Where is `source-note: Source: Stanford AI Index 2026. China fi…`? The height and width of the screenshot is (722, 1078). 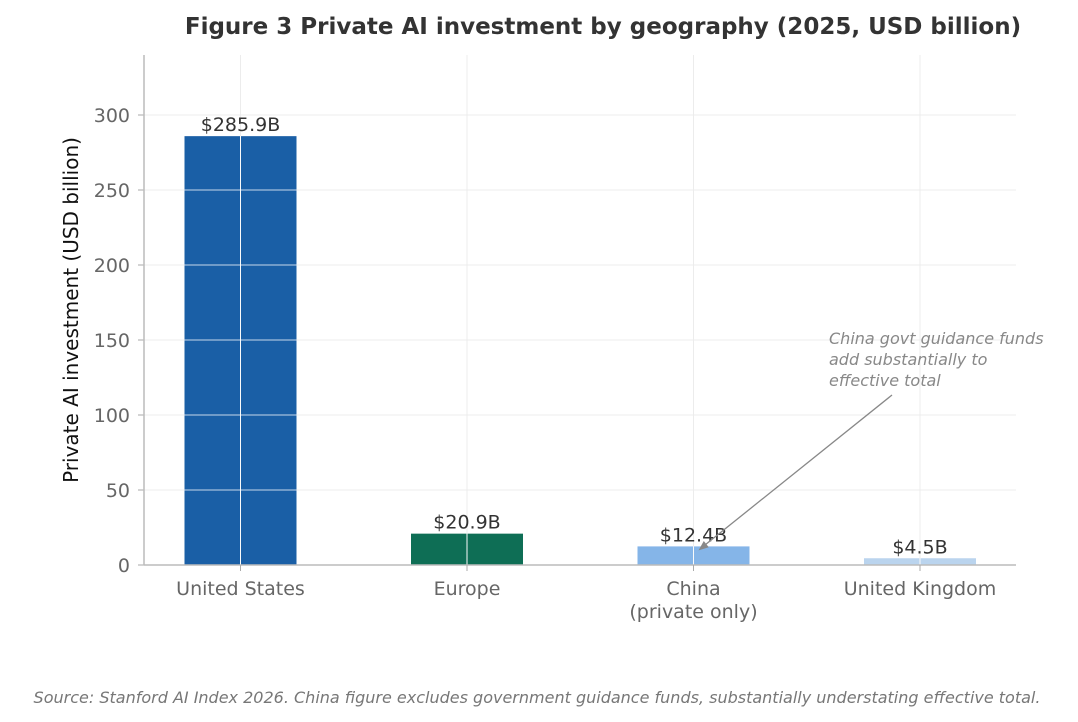
source-note: Source: Stanford AI Index 2026. China fi… is located at coordinates (537, 697).